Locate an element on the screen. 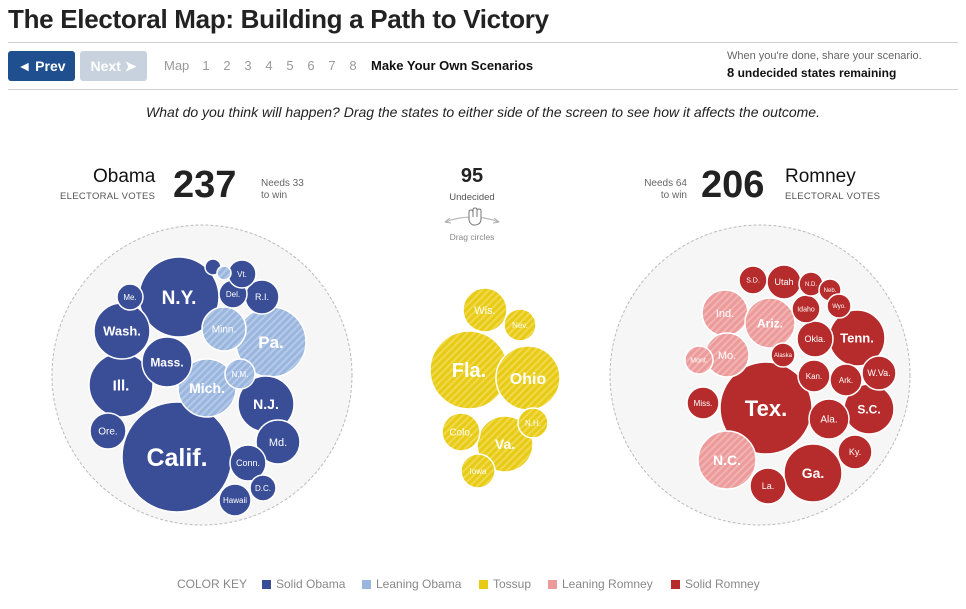 The image size is (966, 609). obama-name: Obama is located at coordinates (124, 176).